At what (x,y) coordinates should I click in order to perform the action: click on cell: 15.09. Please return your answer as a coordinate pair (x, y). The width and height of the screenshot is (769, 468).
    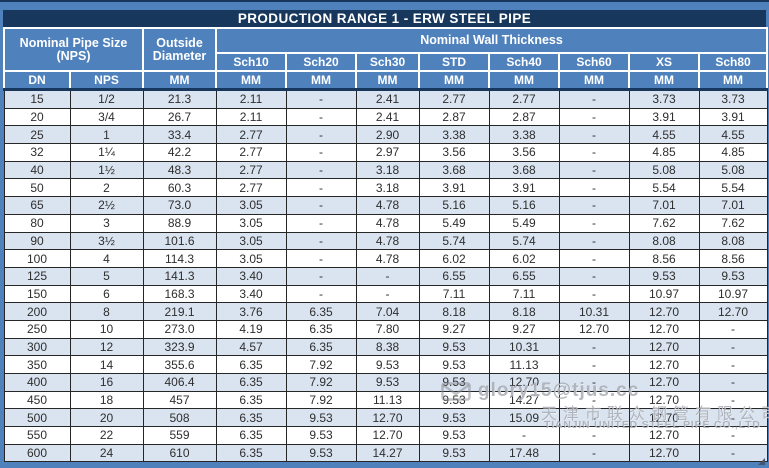
    Looking at the image, I should click on (524, 418).